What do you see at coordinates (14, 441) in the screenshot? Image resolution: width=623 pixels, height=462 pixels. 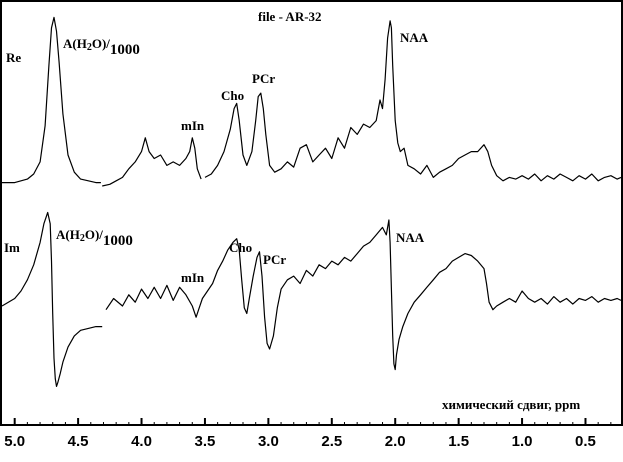 I see `x-tick-label: 5.0` at bounding box center [14, 441].